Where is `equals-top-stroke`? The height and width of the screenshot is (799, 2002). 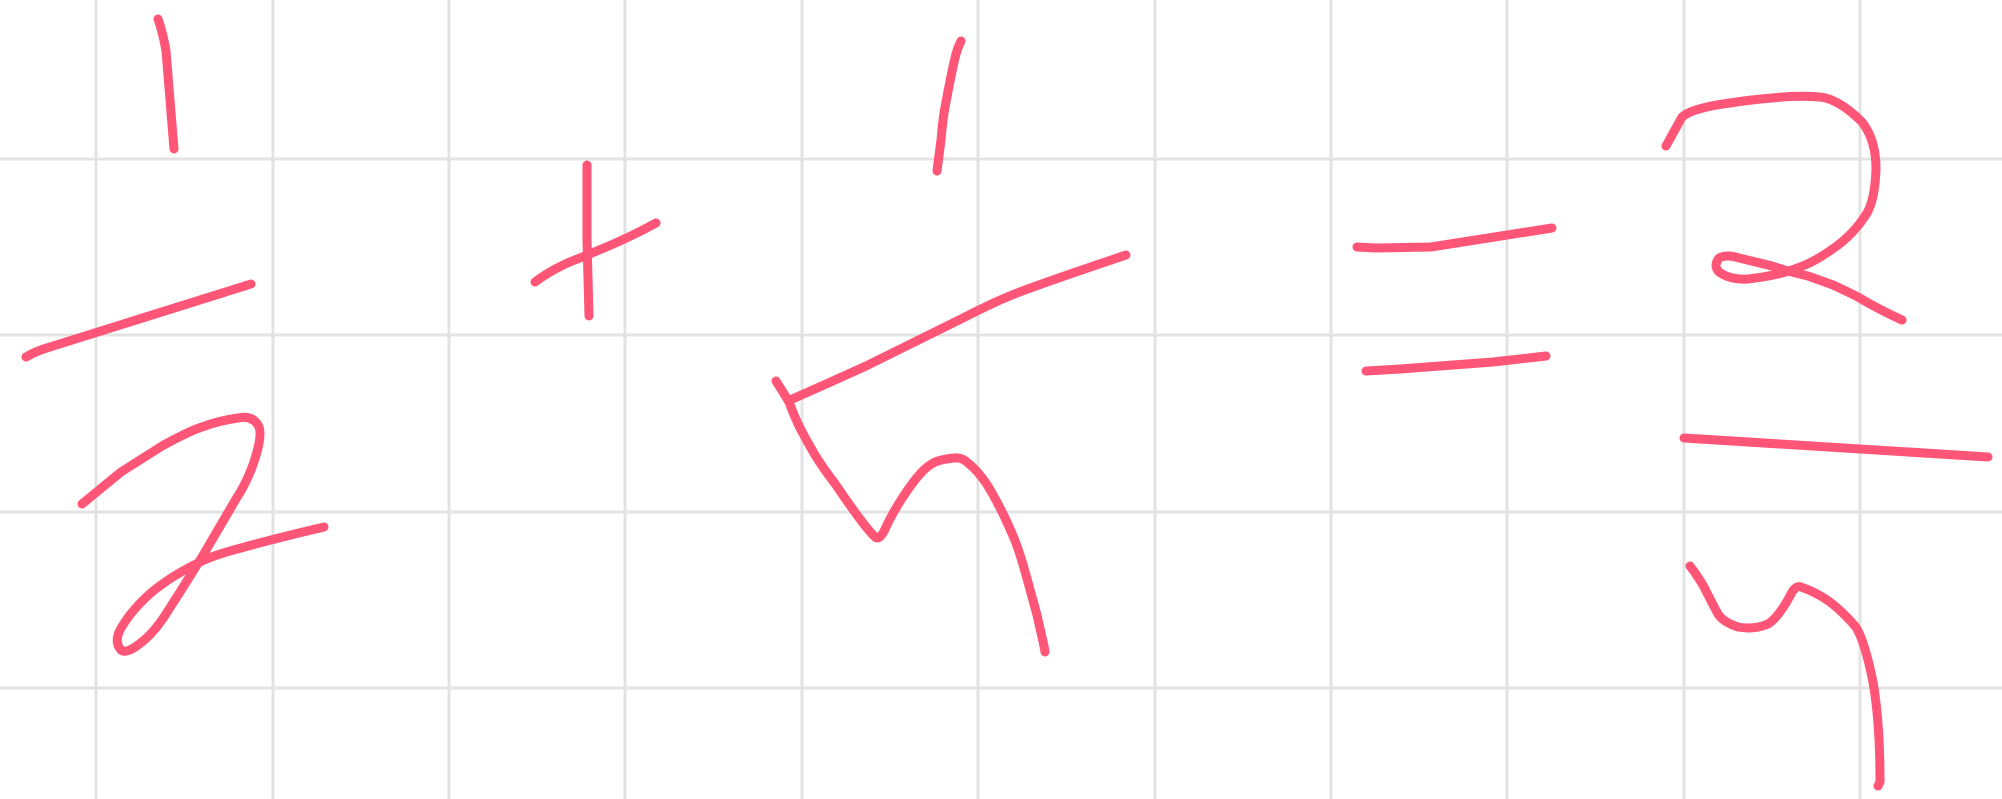 equals-top-stroke is located at coordinates (1454, 238).